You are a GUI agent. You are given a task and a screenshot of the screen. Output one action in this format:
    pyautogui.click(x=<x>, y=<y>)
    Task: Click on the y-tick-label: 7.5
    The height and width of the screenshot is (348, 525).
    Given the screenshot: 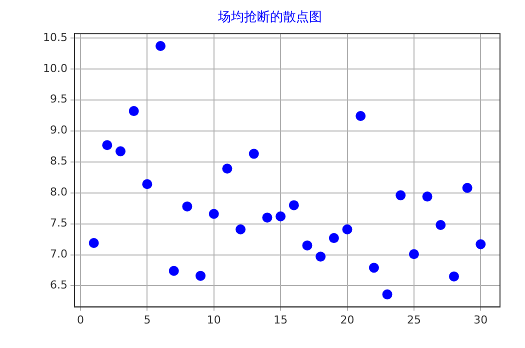 What is the action you would take?
    pyautogui.click(x=59, y=223)
    